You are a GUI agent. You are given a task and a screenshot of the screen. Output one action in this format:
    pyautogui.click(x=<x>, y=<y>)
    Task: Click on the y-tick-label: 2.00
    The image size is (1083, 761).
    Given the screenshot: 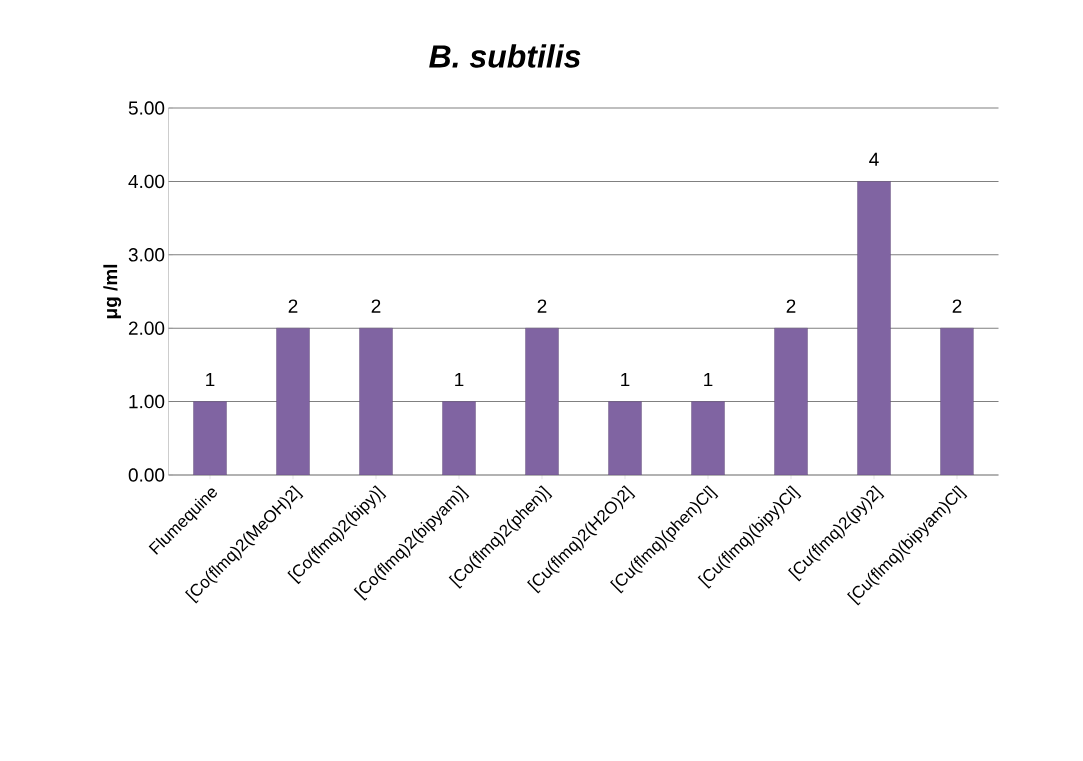 What is the action you would take?
    pyautogui.click(x=146, y=328)
    